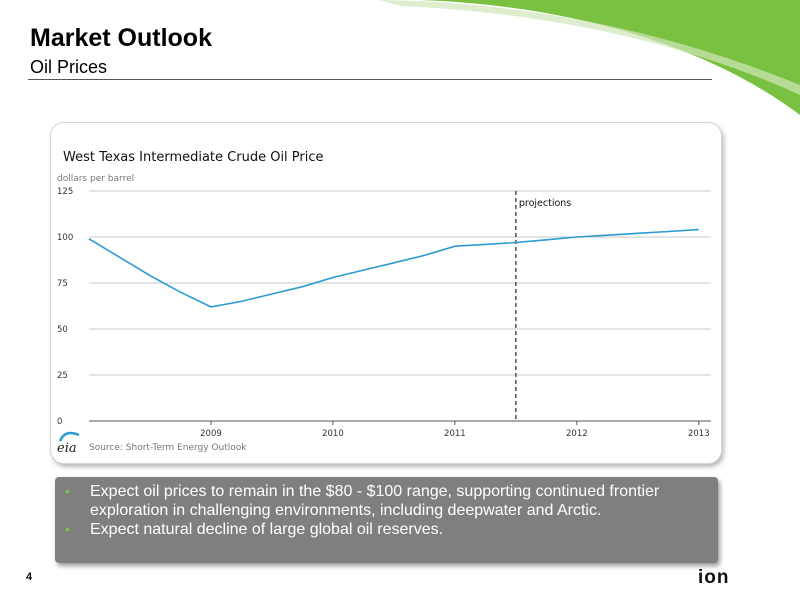 Image resolution: width=800 pixels, height=600 pixels. Describe the element at coordinates (393, 268) in the screenshot. I see `price-series-line` at that location.